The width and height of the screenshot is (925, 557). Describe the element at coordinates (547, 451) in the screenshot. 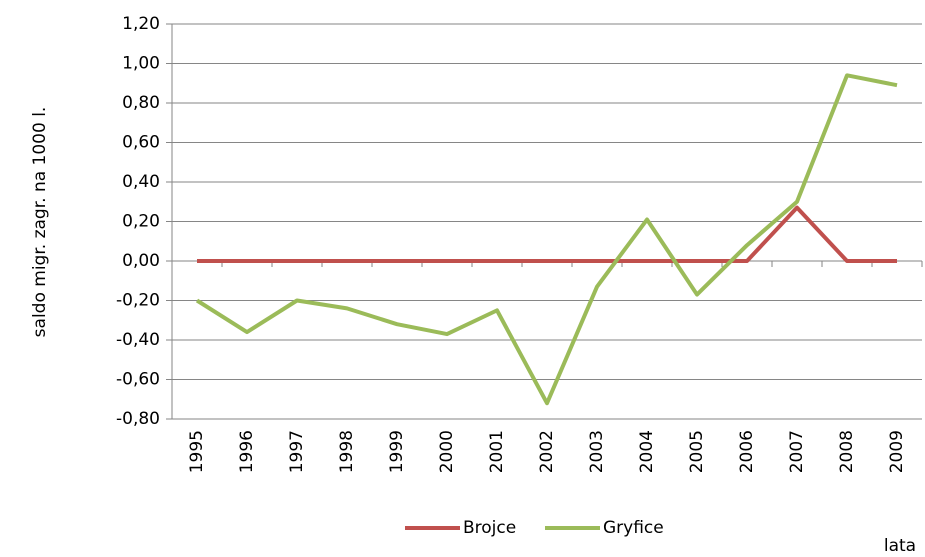

I see `x-tick-label: 2002` at that location.